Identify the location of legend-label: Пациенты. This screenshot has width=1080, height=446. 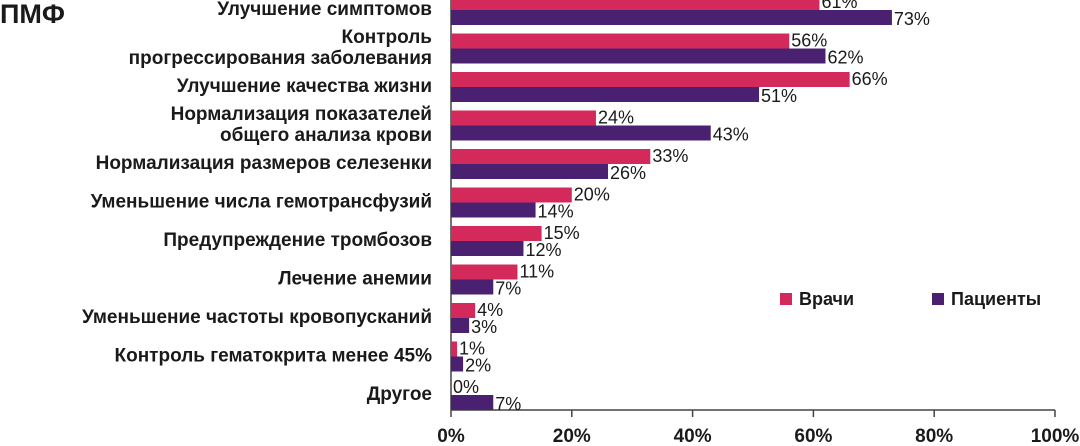
(996, 299).